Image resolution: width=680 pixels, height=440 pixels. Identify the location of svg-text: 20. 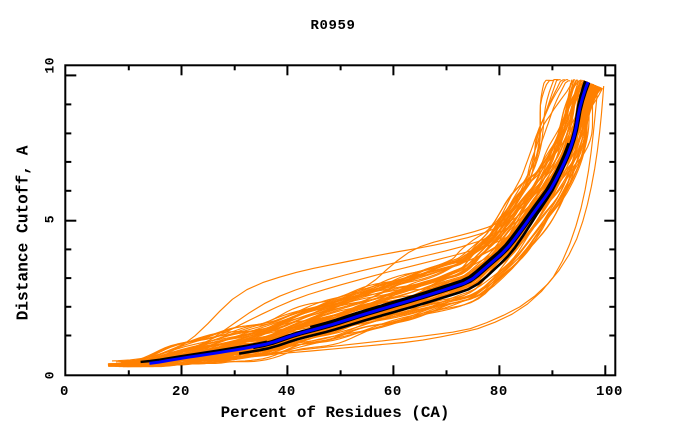
(181, 392).